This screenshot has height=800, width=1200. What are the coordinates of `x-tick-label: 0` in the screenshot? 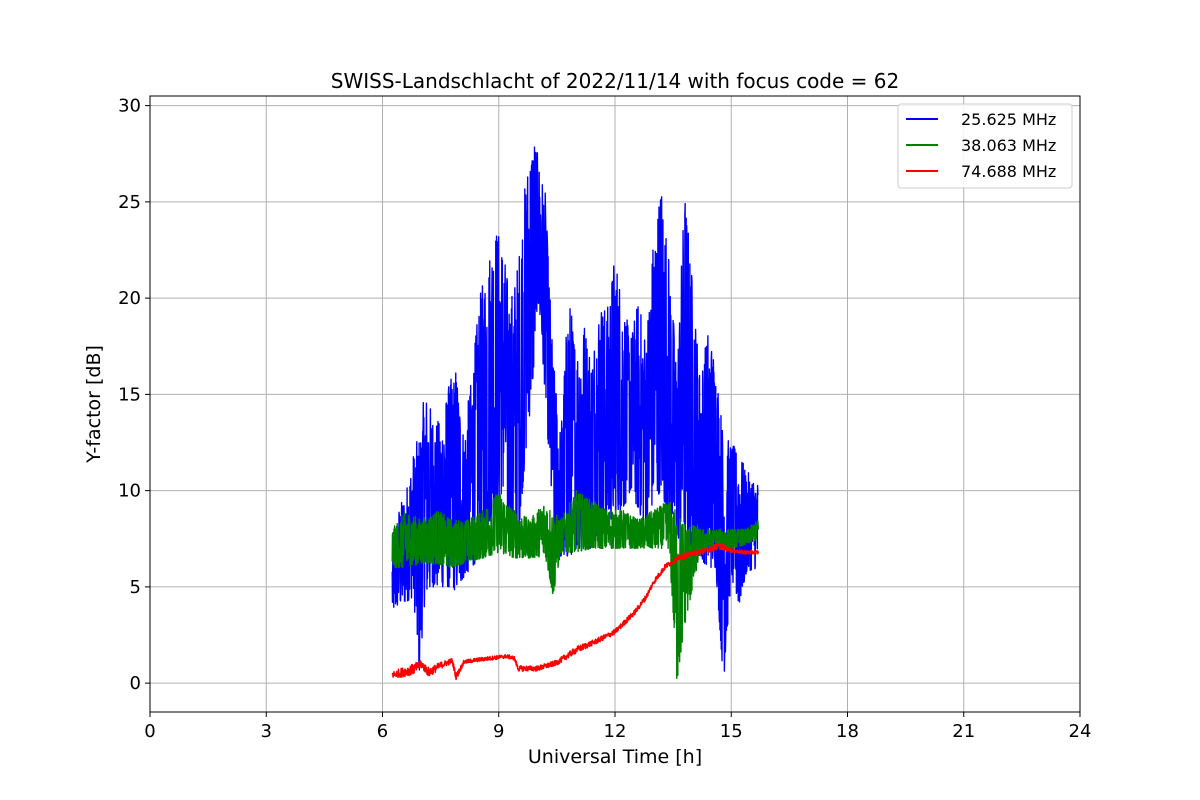 It's located at (149, 731).